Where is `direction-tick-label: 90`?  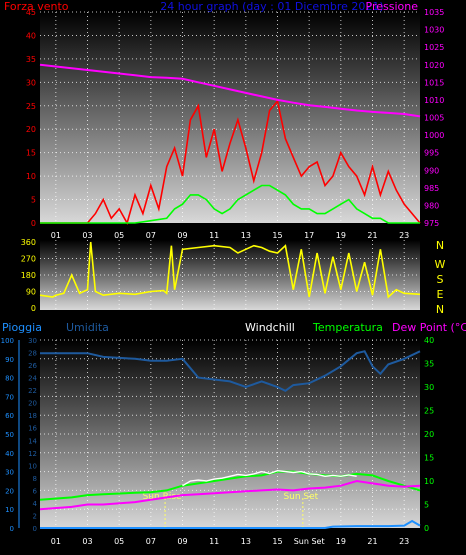 direction-tick-label: 90 is located at coordinates (31, 292).